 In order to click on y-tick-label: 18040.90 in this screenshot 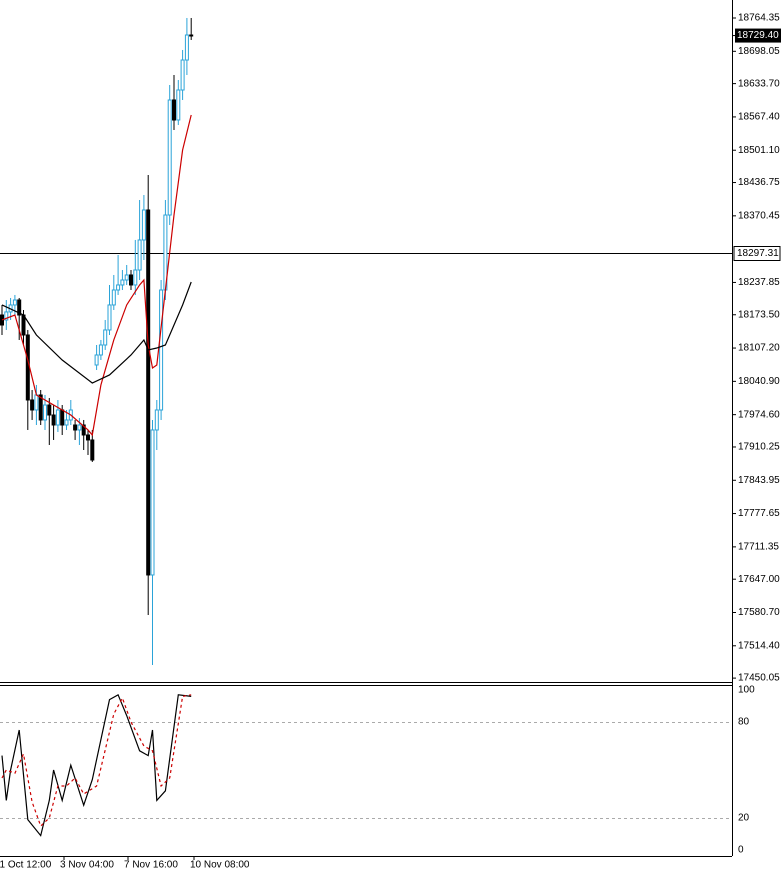, I will do `click(759, 381)`.